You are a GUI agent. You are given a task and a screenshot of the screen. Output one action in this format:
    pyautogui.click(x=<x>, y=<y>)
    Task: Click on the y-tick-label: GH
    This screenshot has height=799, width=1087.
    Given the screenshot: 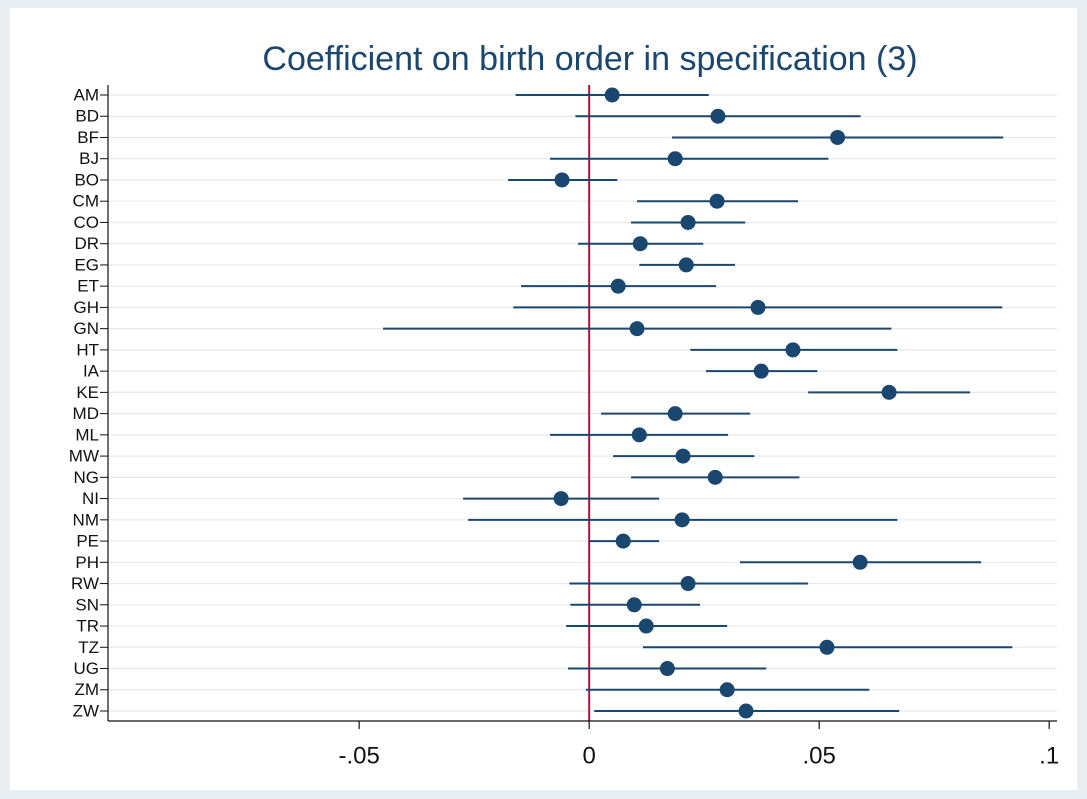 What is the action you would take?
    pyautogui.click(x=87, y=307)
    